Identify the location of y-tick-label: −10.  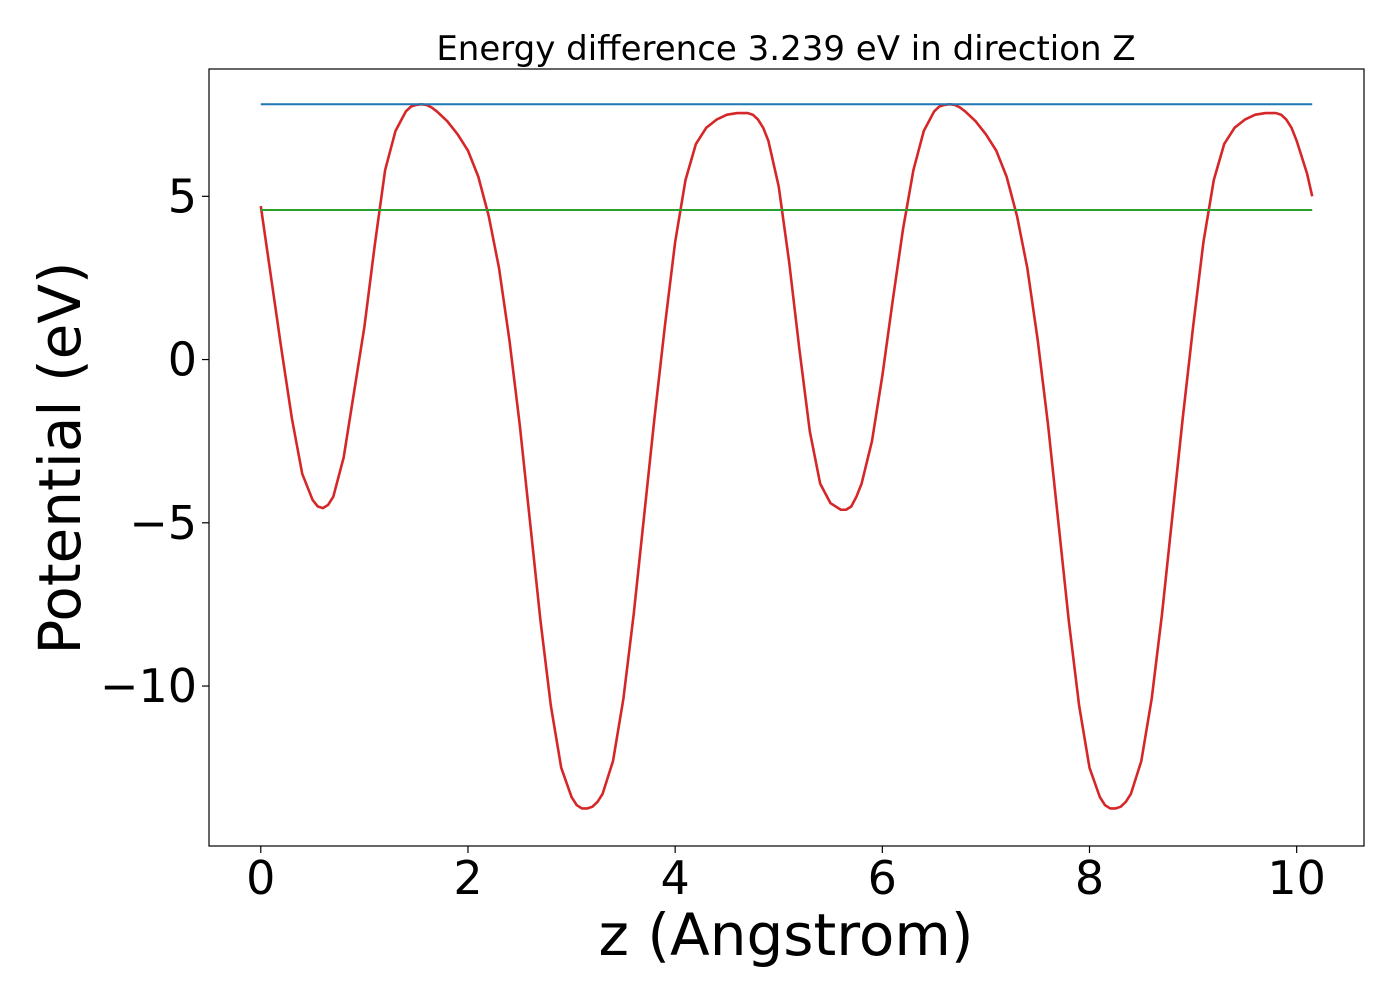
(148, 686).